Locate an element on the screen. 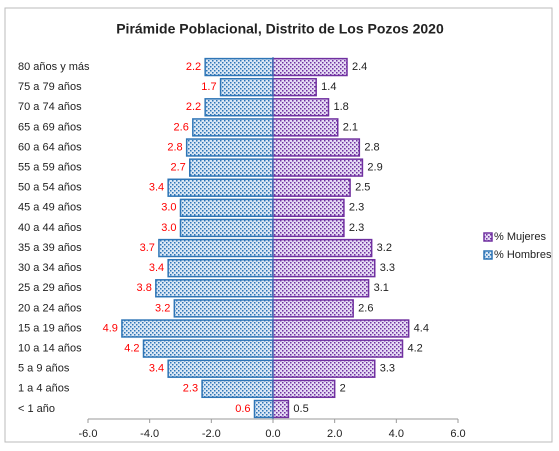 Image resolution: width=559 pixels, height=451 pixels. category-label: 20 a 24 años is located at coordinates (50, 308).